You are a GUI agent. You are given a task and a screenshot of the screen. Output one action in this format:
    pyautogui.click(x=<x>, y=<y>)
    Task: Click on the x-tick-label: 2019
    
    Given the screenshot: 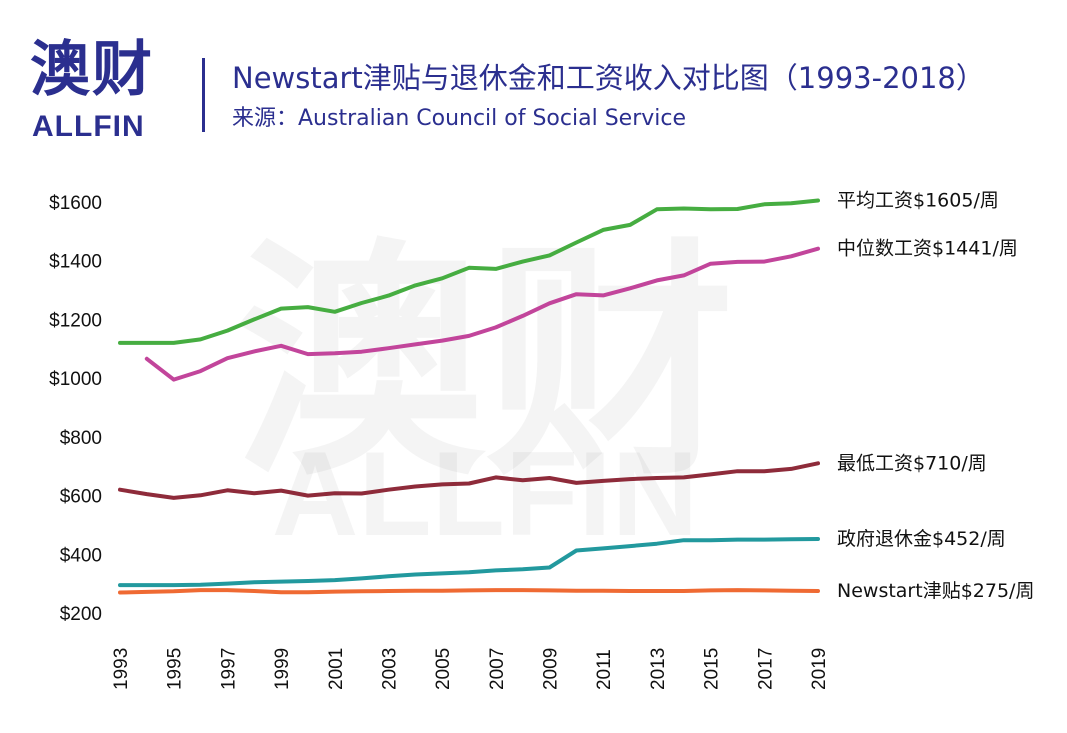 What is the action you would take?
    pyautogui.click(x=819, y=669)
    